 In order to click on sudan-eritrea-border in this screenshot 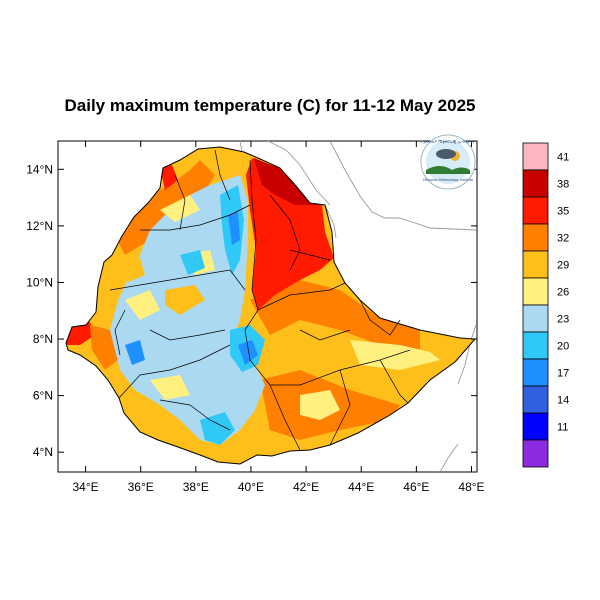, I will do `click(241, 146)`.